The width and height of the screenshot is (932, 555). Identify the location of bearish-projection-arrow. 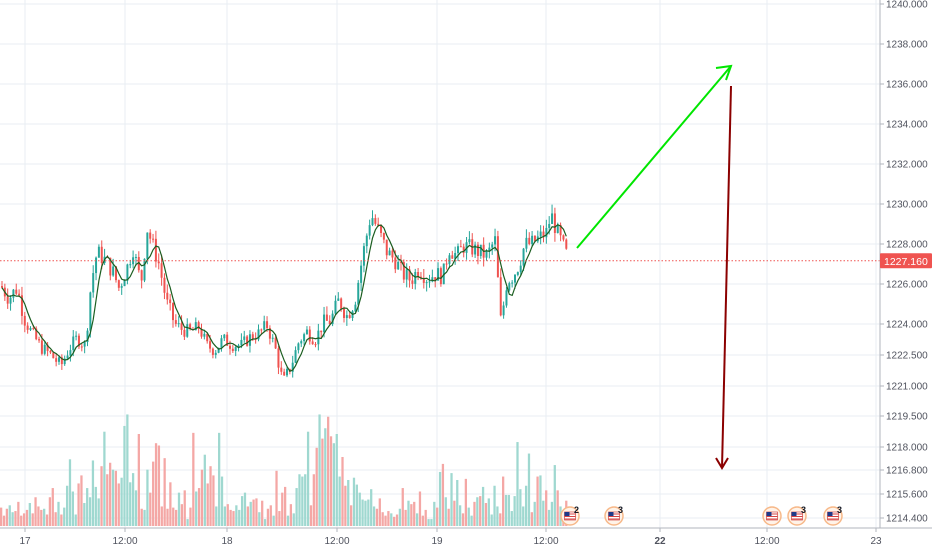
(723, 277).